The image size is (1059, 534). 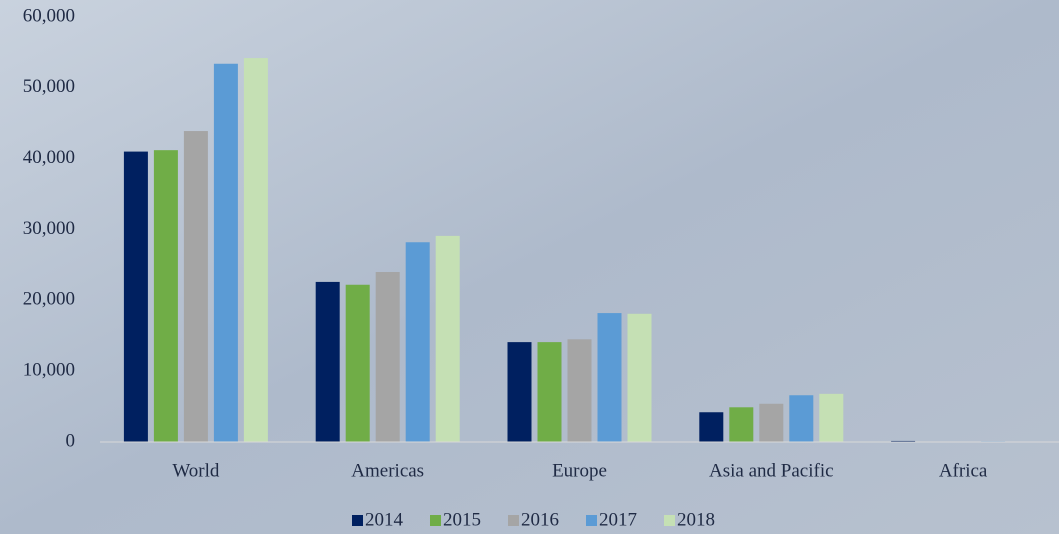 I want to click on y-tick-label: 40,000, so click(x=49, y=157).